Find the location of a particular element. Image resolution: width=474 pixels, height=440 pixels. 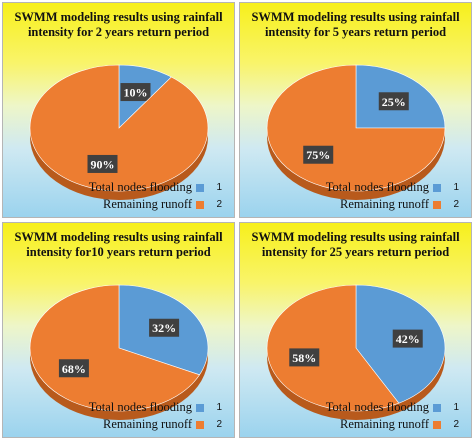

slice-label-text: 32% is located at coordinates (164, 328).